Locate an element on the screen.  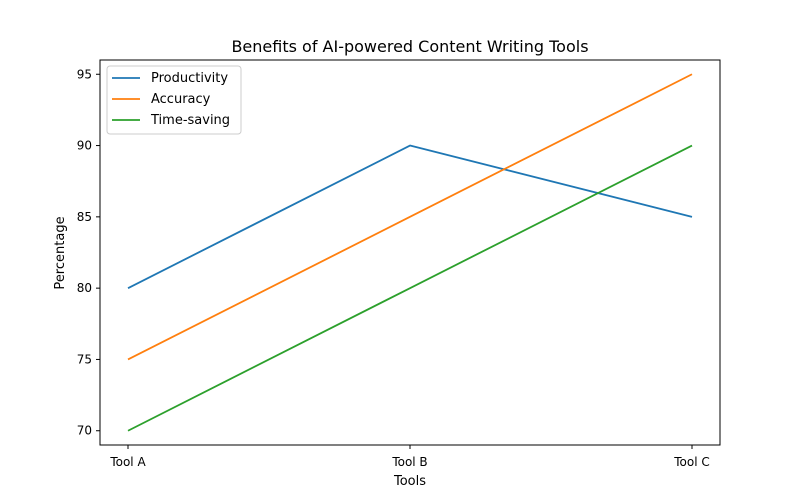
x-axis: Tool A Tool B Tool C is located at coordinates (409, 457).